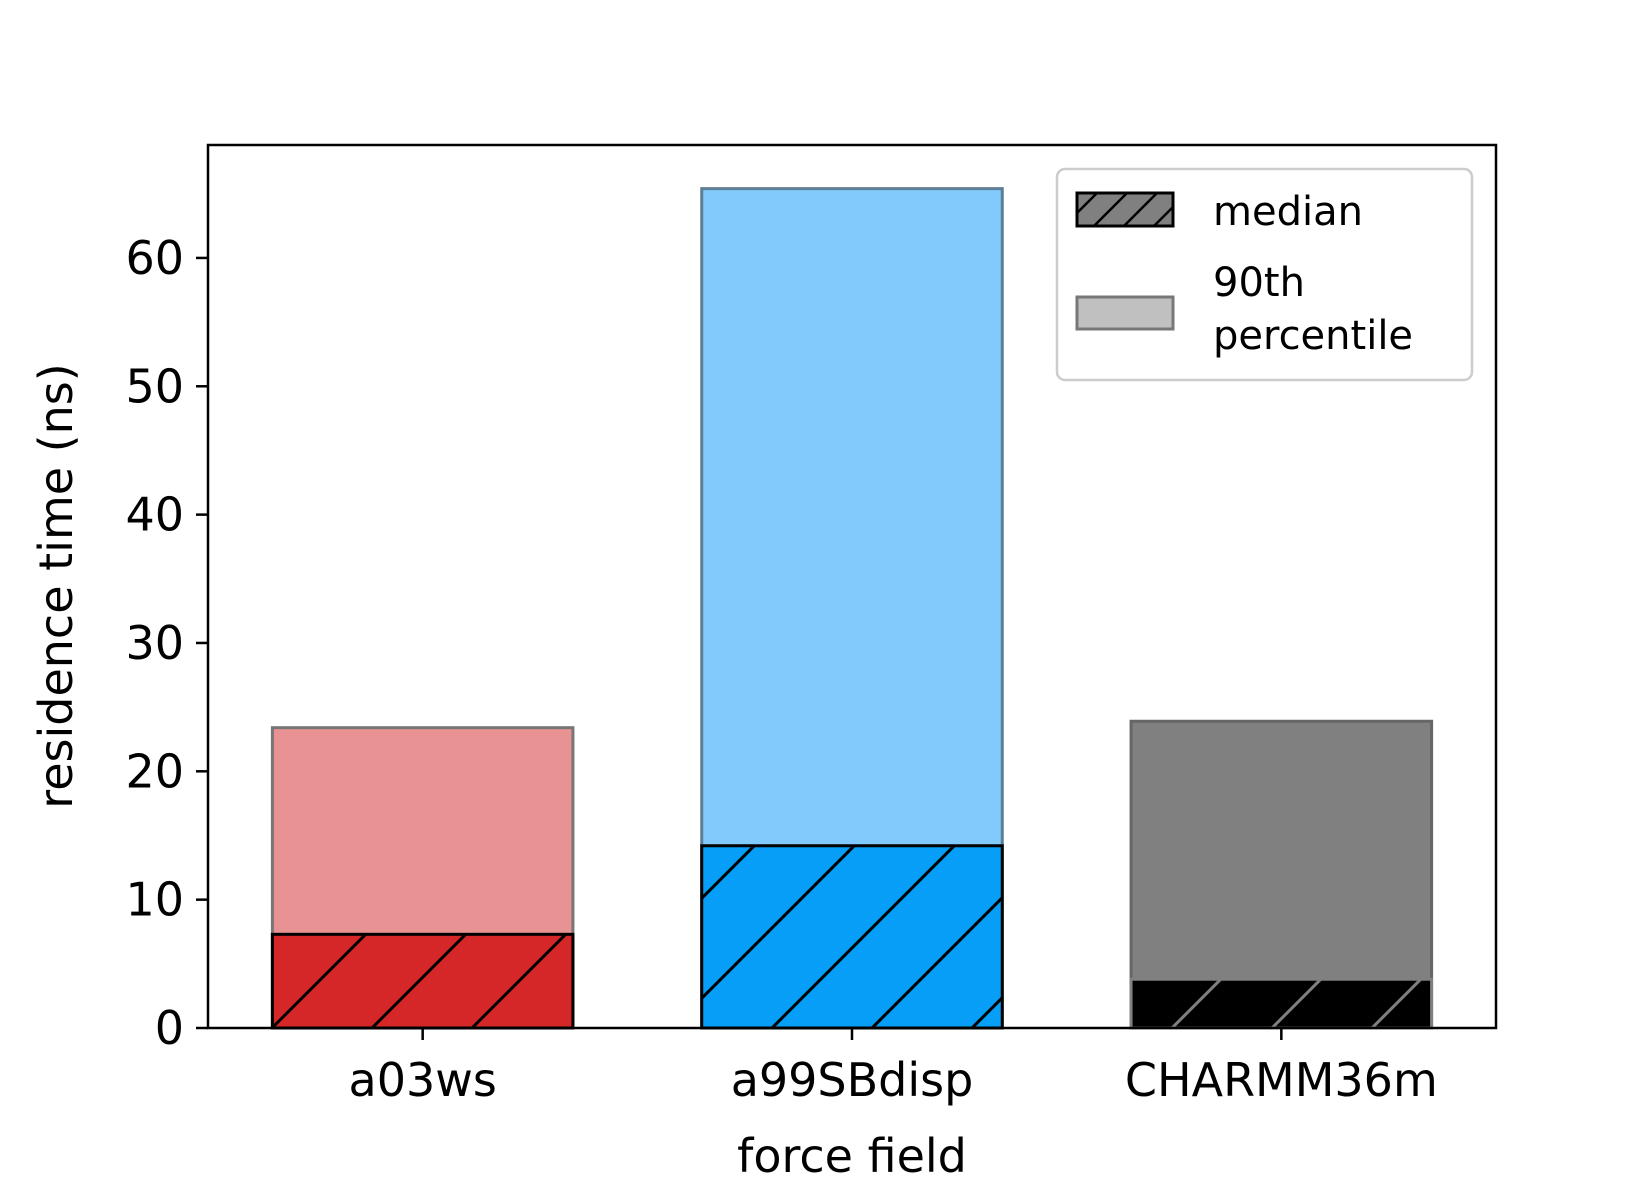 The height and width of the screenshot is (1200, 1650). I want to click on legend: median 90th percentile, so click(1264, 274).